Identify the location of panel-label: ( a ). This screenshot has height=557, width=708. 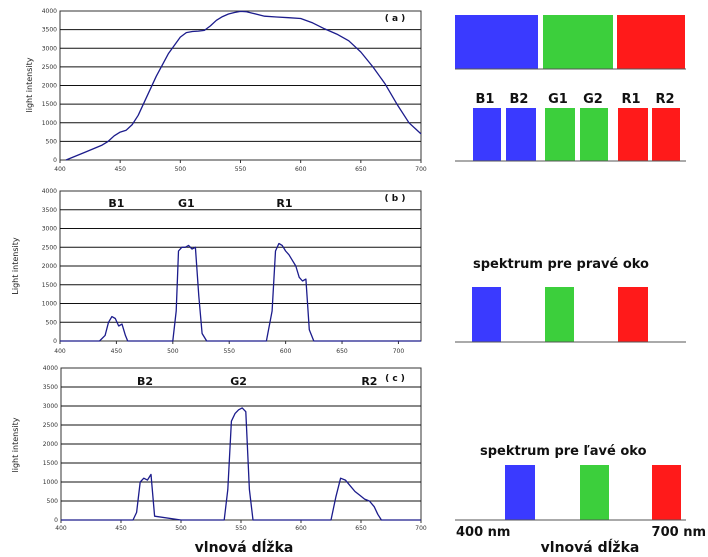
(395, 19).